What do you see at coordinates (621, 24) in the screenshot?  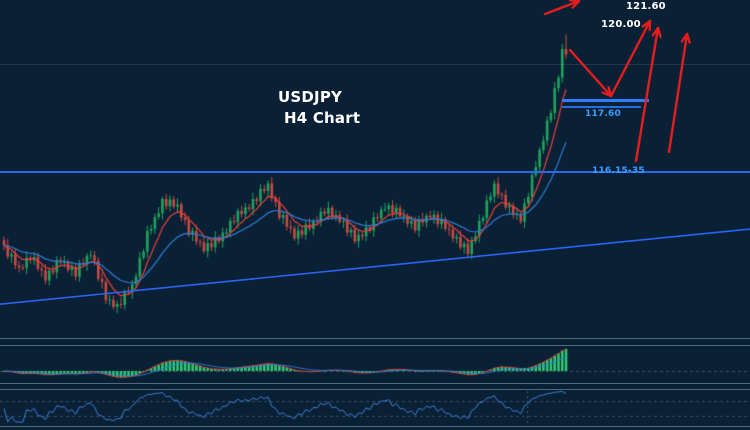 I see `target-label-round: 120.00` at bounding box center [621, 24].